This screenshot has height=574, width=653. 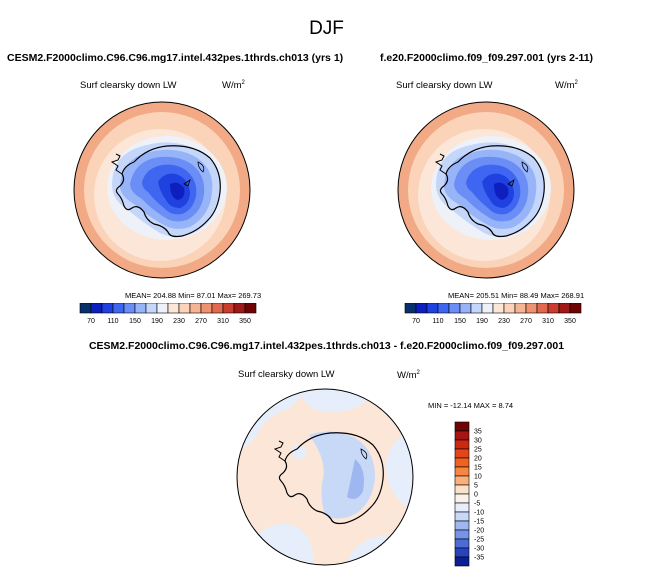 I want to click on colorbar-tick-label: 20, so click(x=478, y=459).